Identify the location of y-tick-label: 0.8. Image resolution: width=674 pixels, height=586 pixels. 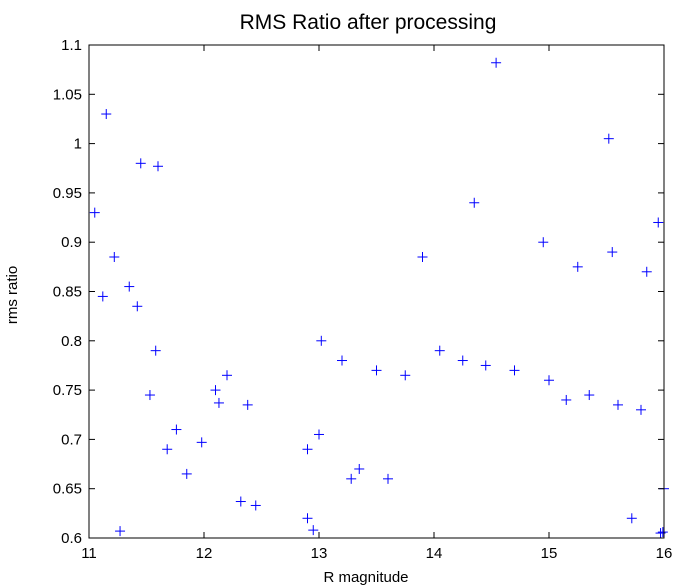
(71, 341).